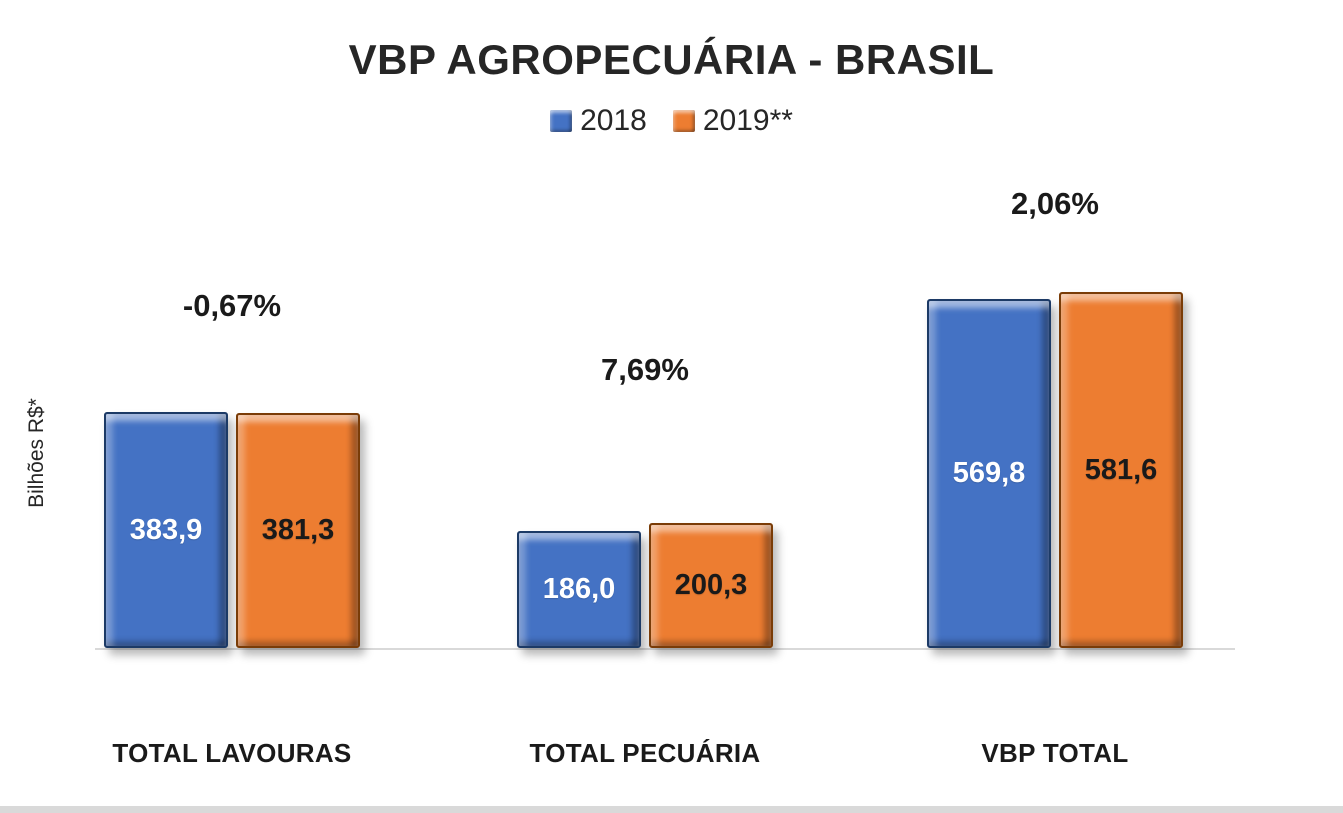 Image resolution: width=1343 pixels, height=813 pixels. I want to click on bar-value-label: 200,3, so click(711, 585).